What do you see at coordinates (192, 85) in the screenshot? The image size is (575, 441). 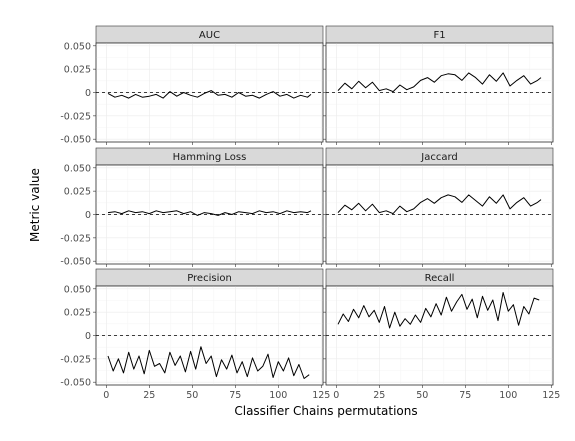 I see `panel-auc: AUC 0.050 0.025 0 -0.025 -0.050` at bounding box center [192, 85].